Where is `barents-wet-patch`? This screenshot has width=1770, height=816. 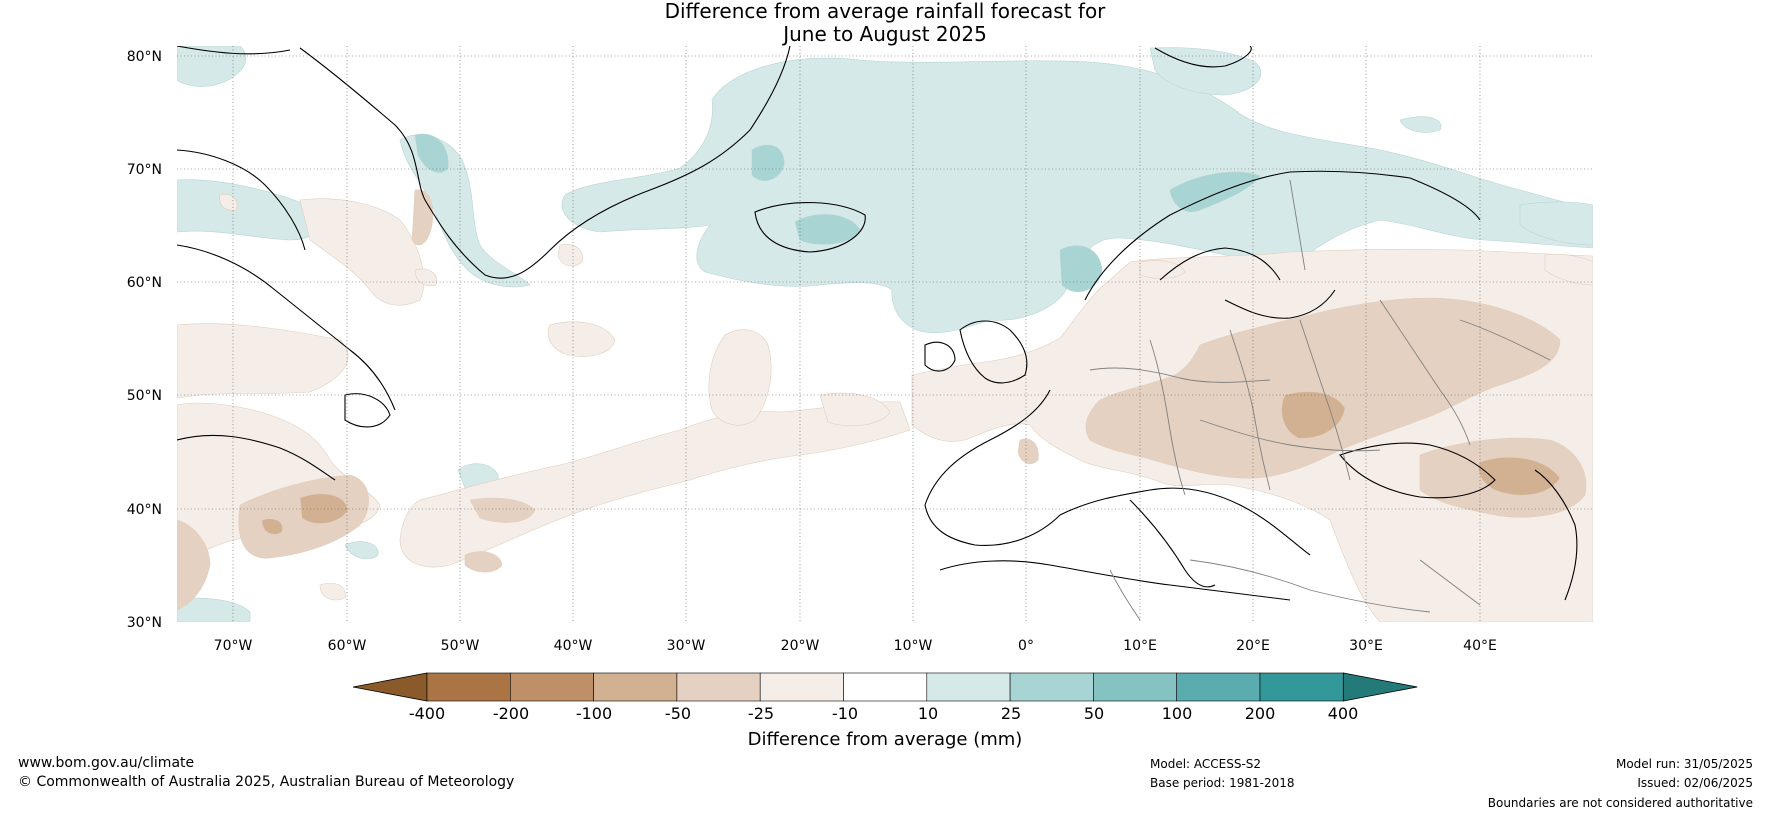 barents-wet-patch is located at coordinates (1556, 223).